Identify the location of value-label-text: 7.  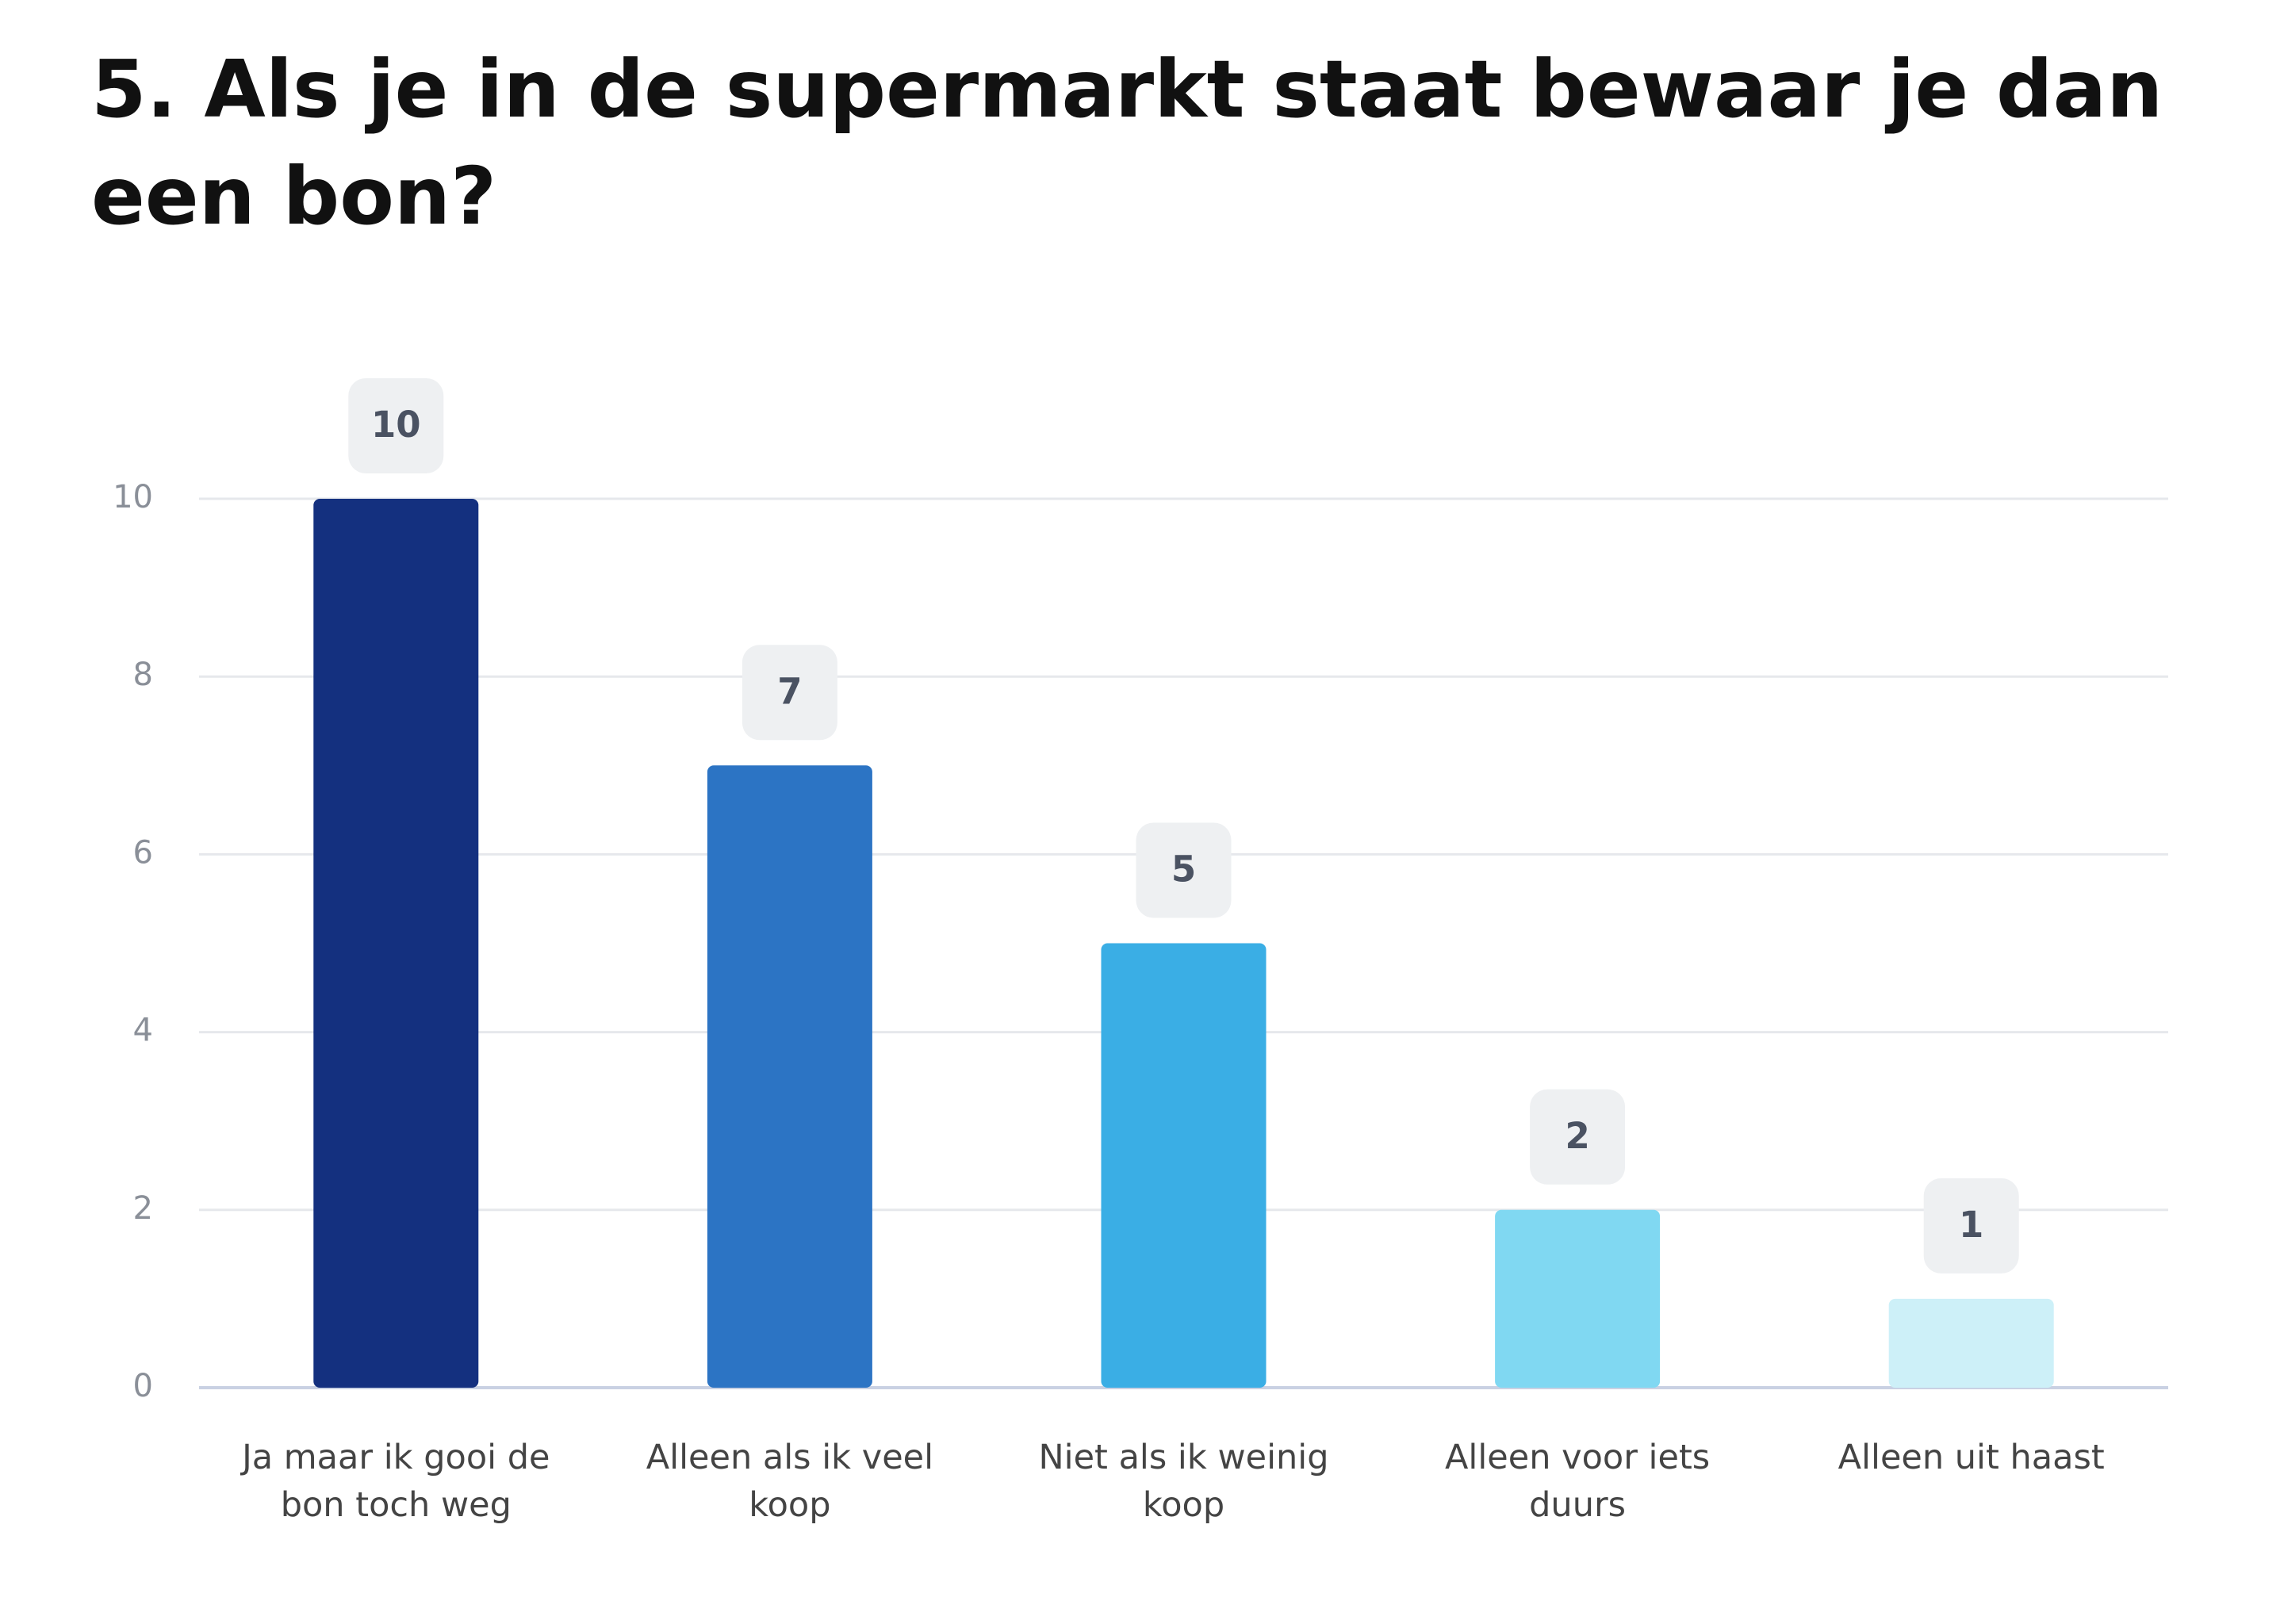
(789, 691).